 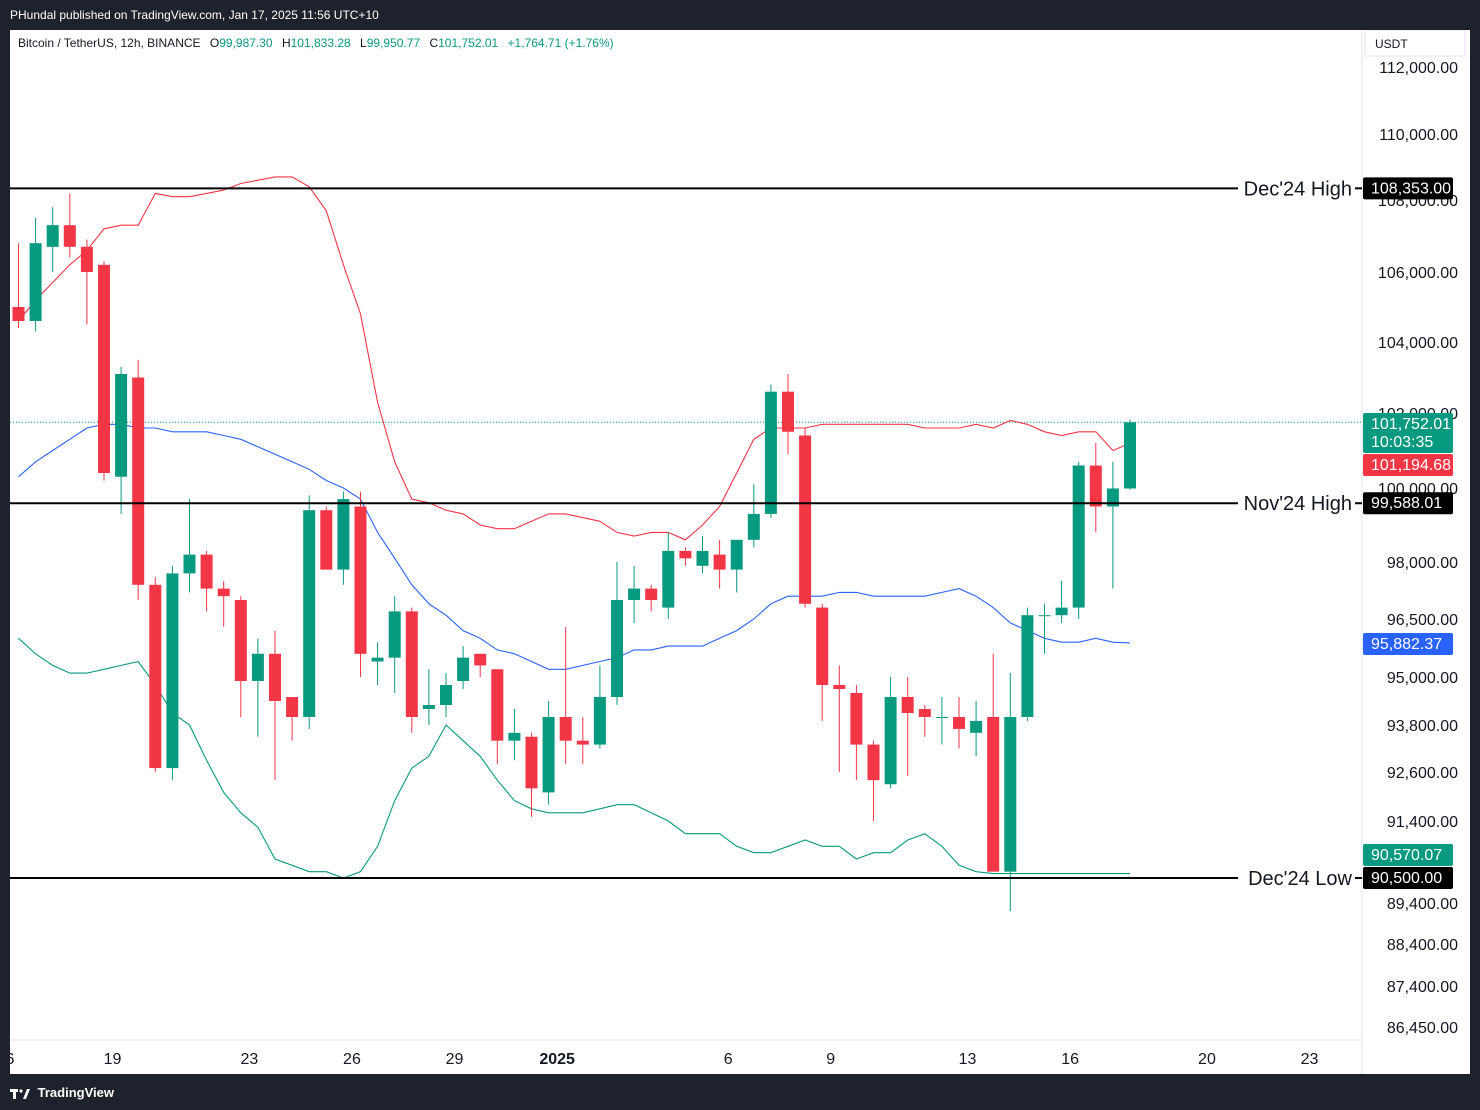 What do you see at coordinates (1422, 945) in the screenshot?
I see `y-tick-label: 88,400.00` at bounding box center [1422, 945].